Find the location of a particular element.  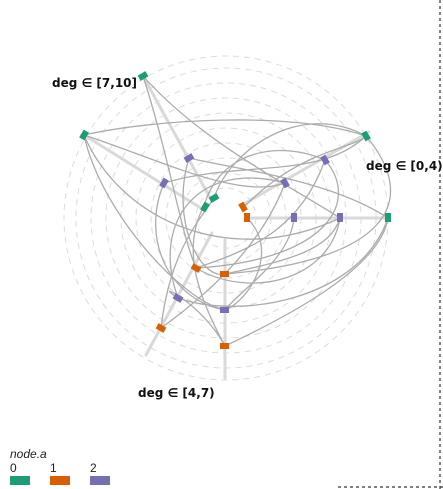

legend: node.a 0 1 2 is located at coordinates (60, 466).